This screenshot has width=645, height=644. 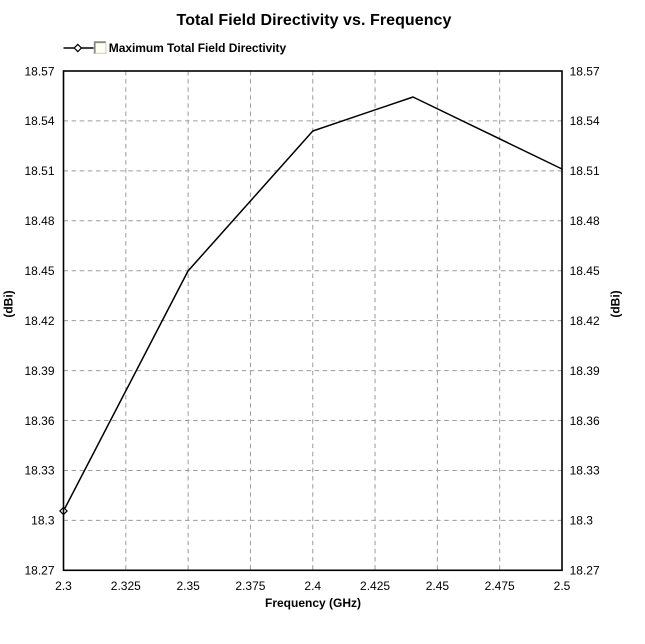 What do you see at coordinates (63, 586) in the screenshot?
I see `svg-text: 2.3` at bounding box center [63, 586].